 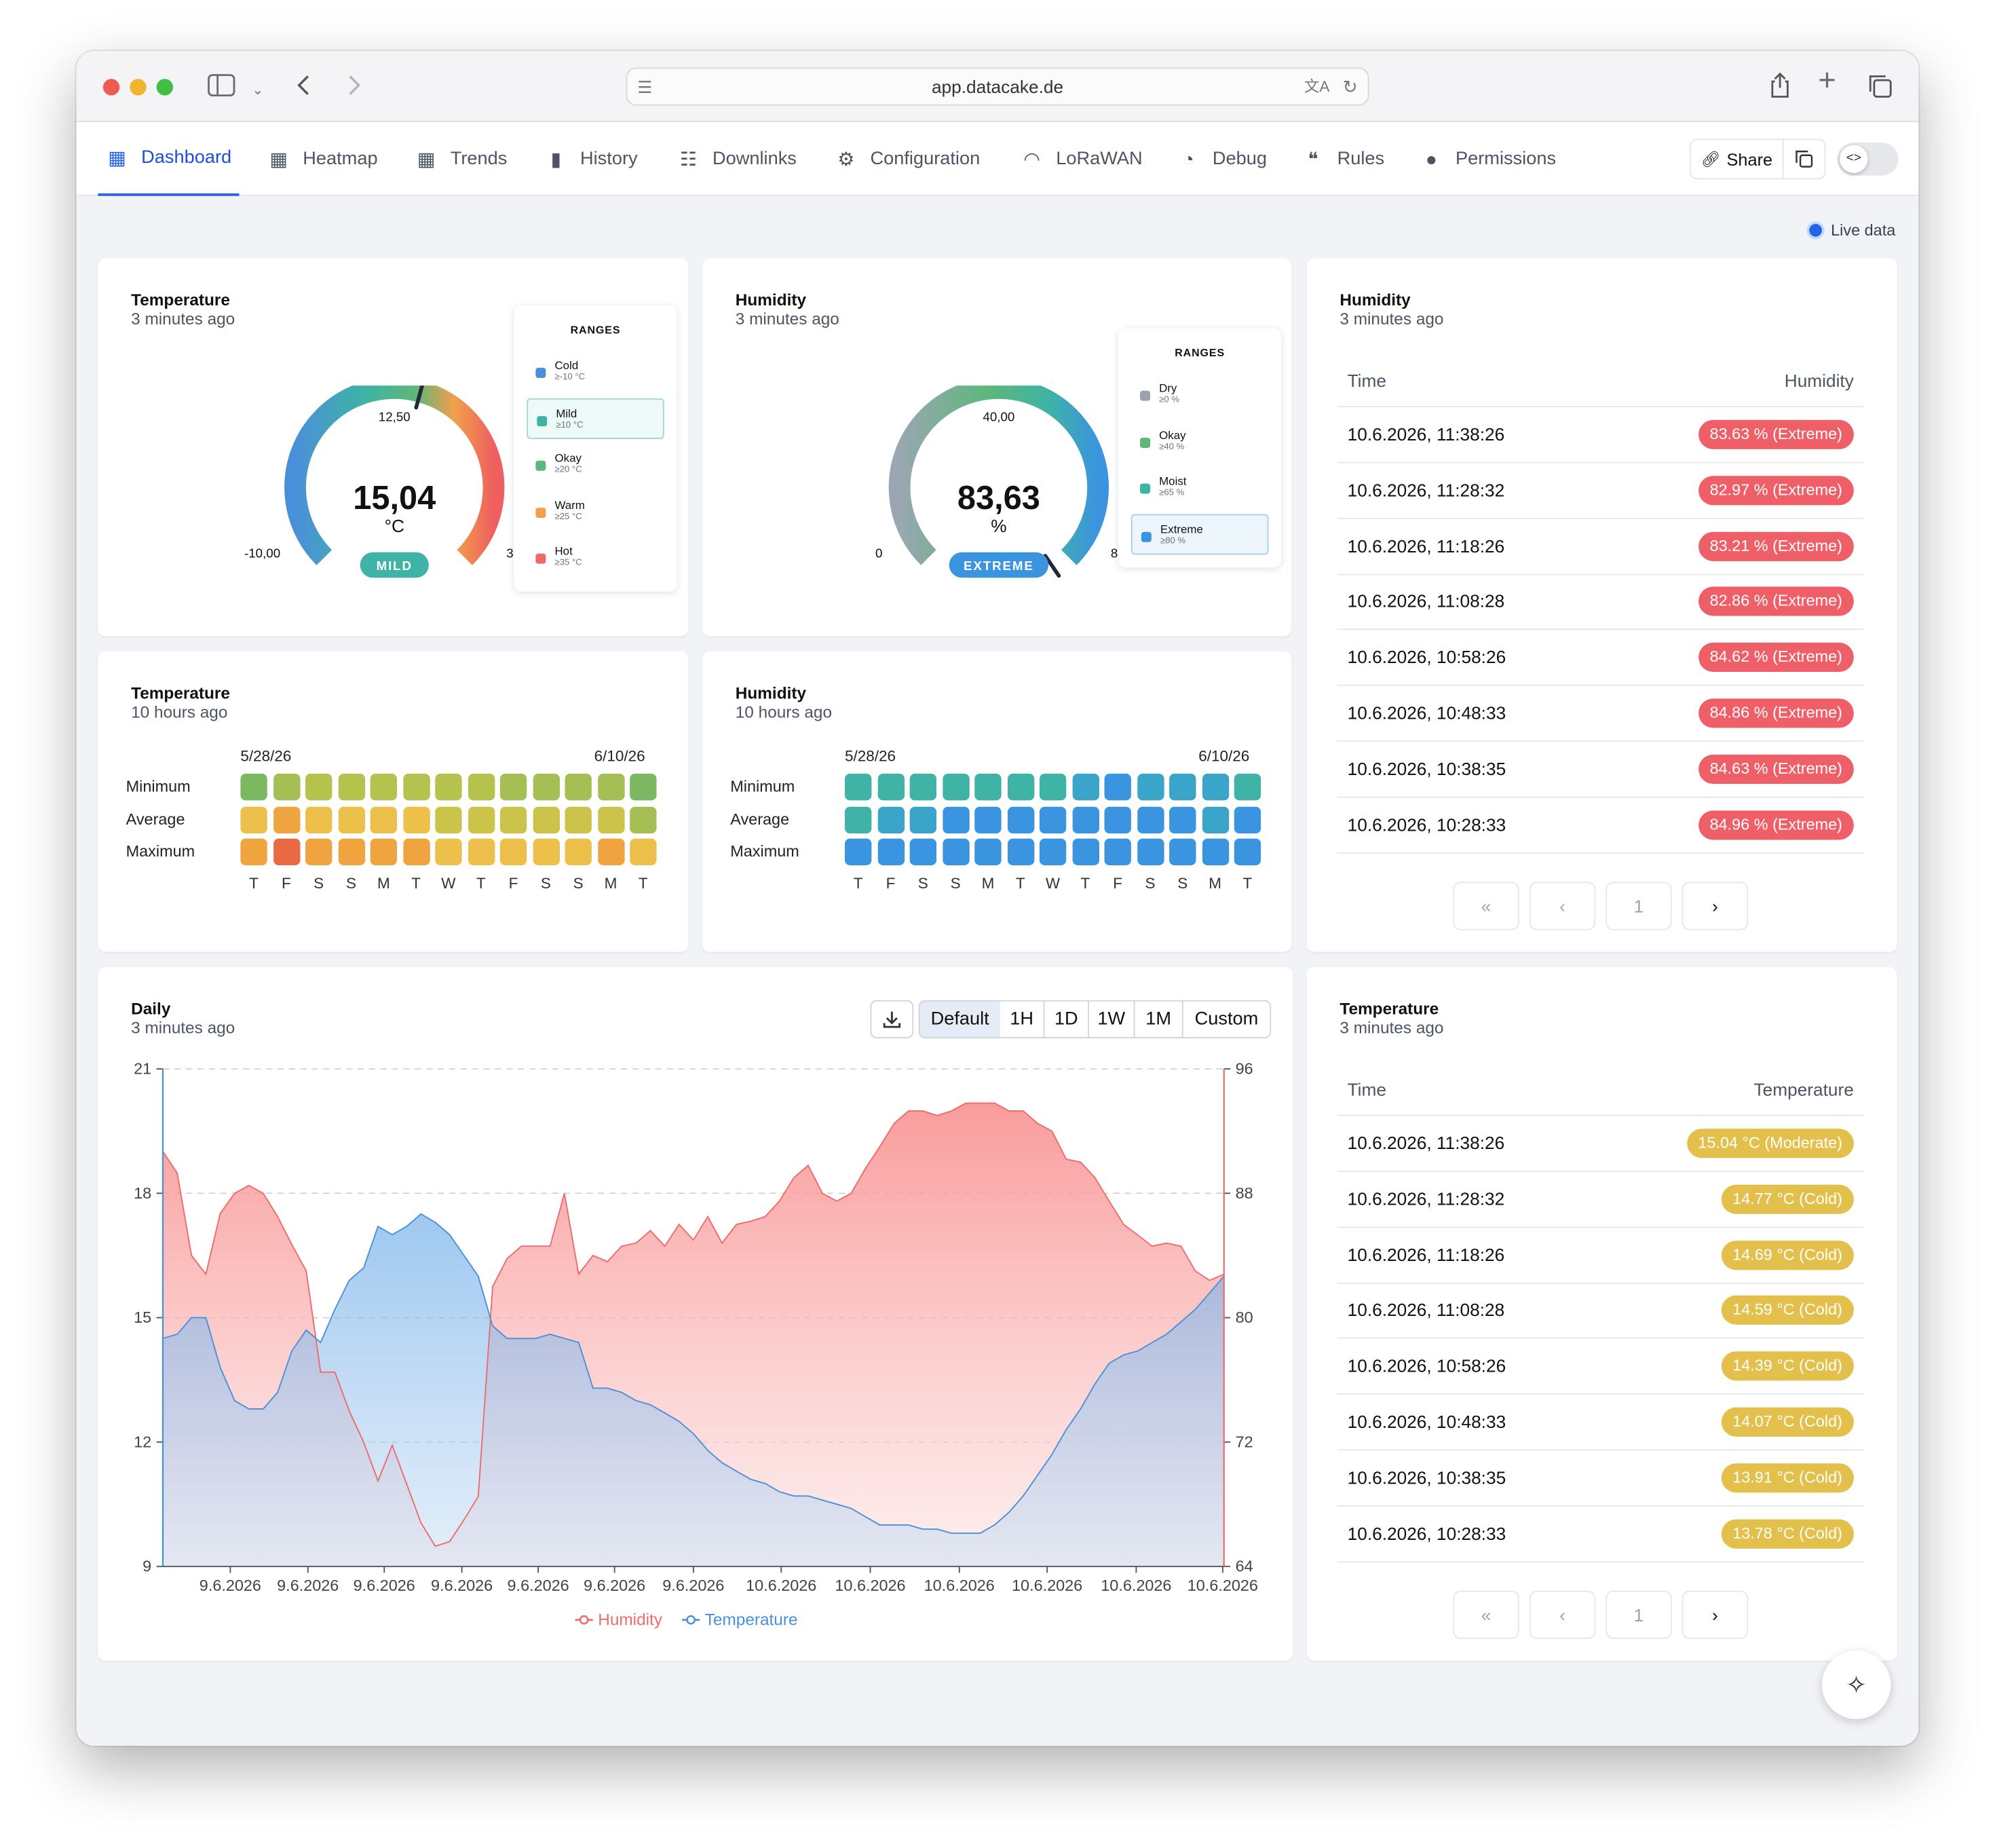 What do you see at coordinates (258, 90) in the screenshot?
I see `chevron-down-icon: ⌄` at bounding box center [258, 90].